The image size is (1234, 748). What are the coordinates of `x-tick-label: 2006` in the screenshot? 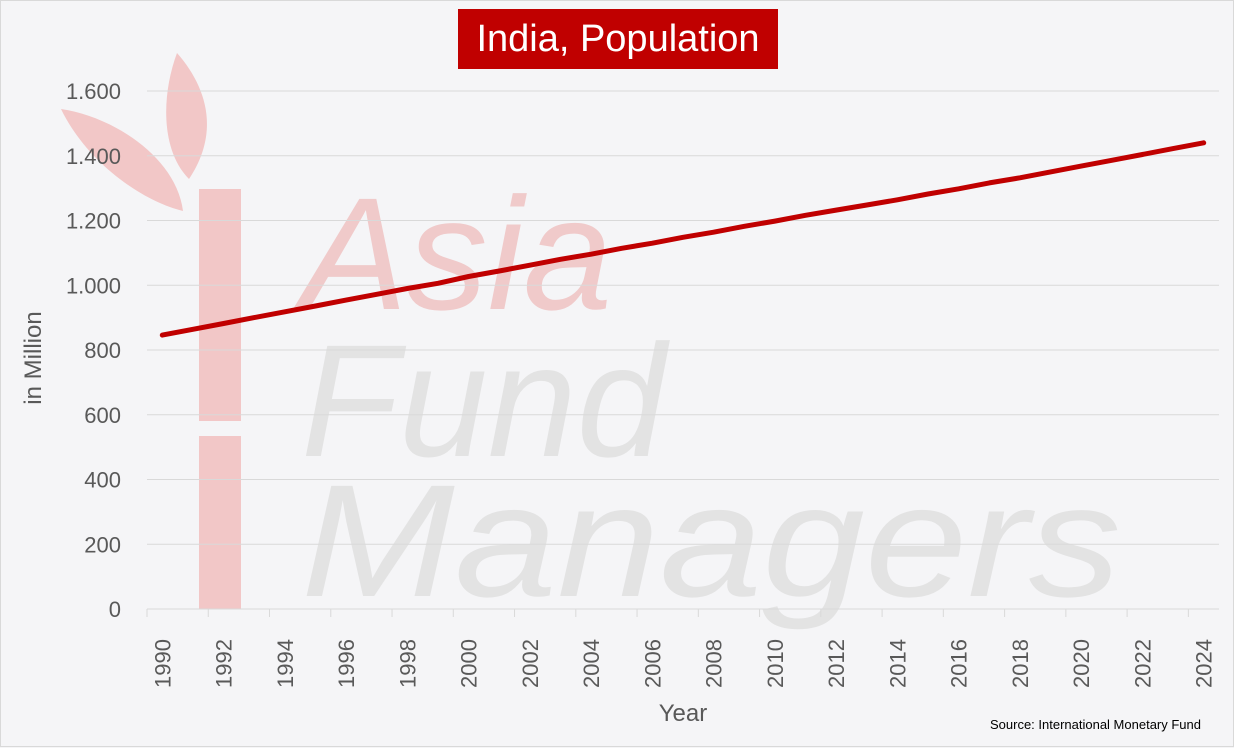 It's located at (652, 663).